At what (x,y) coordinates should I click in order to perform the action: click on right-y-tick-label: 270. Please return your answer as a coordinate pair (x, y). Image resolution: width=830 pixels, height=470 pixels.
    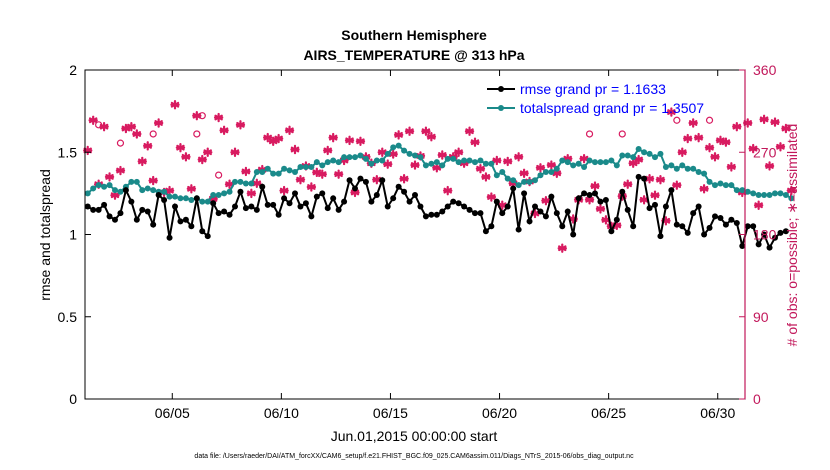
    Looking at the image, I should click on (765, 152).